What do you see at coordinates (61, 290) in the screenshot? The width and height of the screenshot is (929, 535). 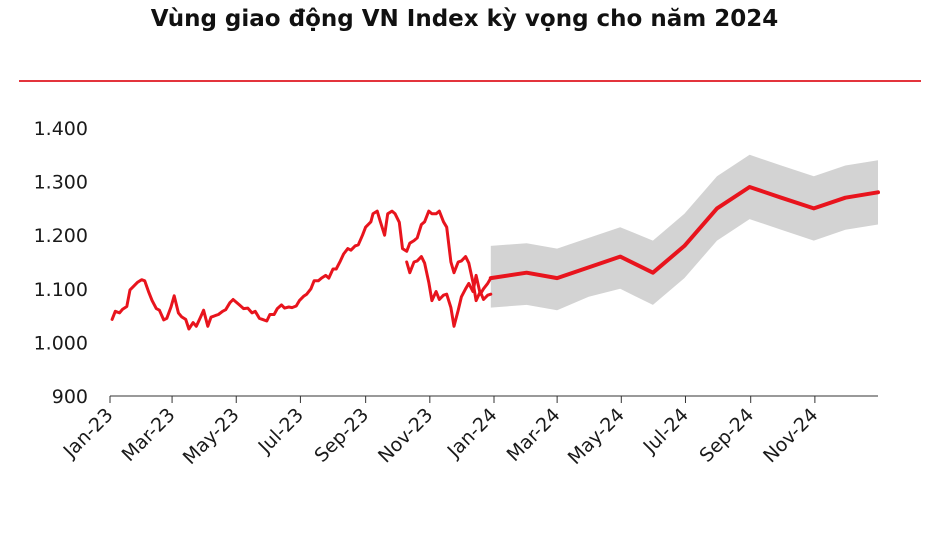 I see `y-tick-label: 1.100` at bounding box center [61, 290].